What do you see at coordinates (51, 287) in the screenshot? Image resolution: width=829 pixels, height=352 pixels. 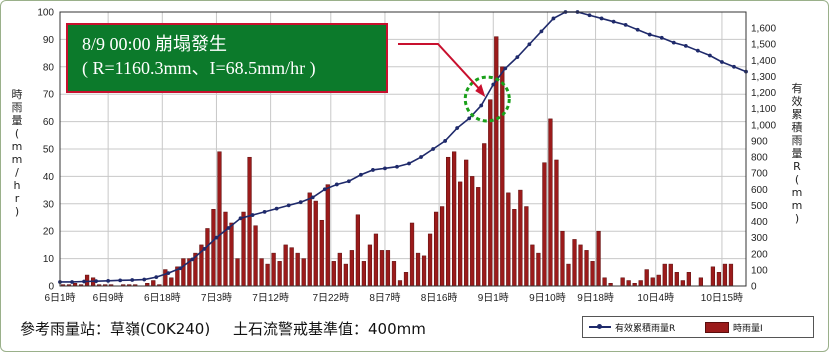 I see `y-tick-label: 0` at bounding box center [51, 287].